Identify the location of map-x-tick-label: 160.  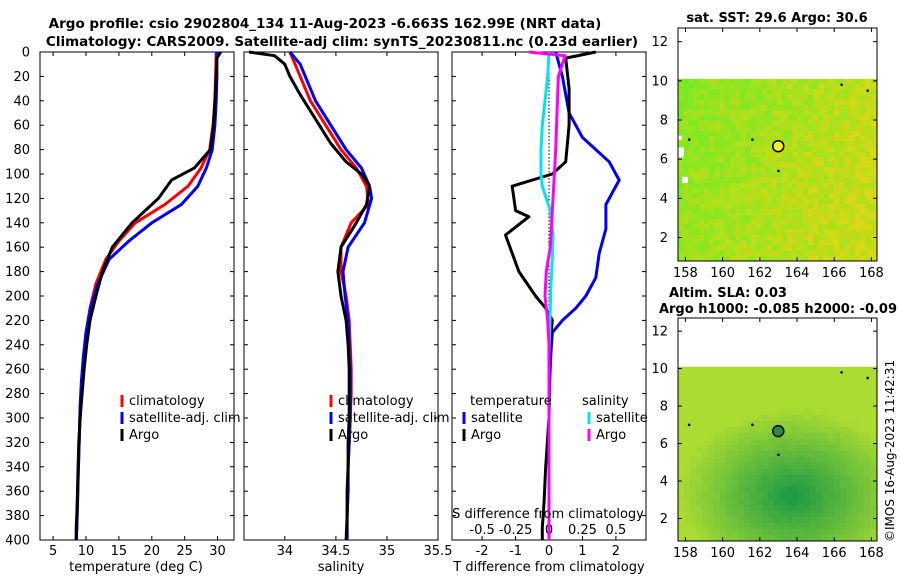
(722, 553).